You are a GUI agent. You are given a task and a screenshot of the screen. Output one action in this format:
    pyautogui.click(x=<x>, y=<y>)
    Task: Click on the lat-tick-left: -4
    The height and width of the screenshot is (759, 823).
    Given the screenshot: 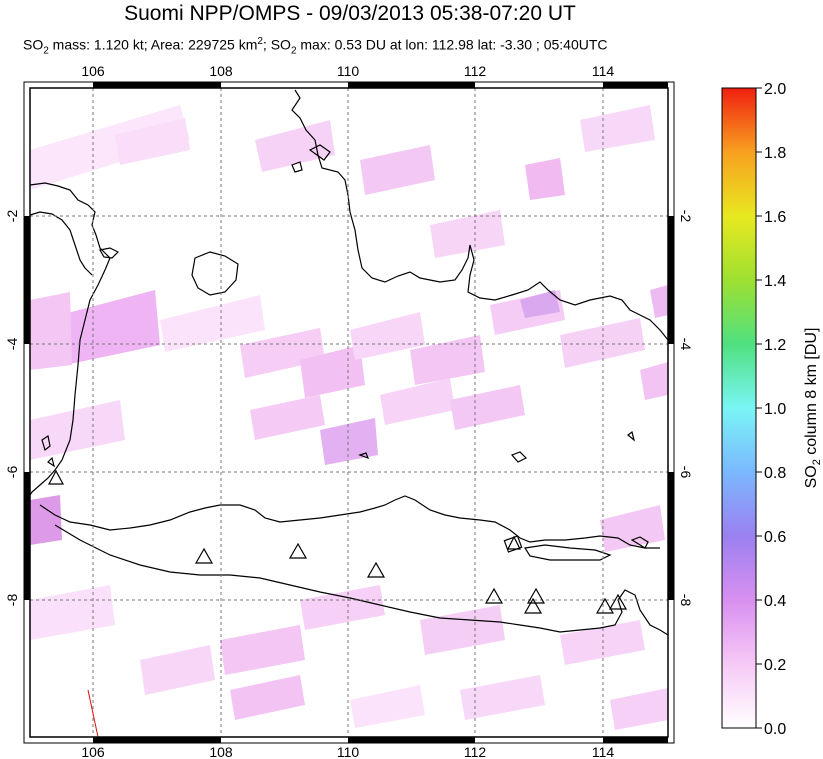 What is the action you would take?
    pyautogui.click(x=12, y=344)
    